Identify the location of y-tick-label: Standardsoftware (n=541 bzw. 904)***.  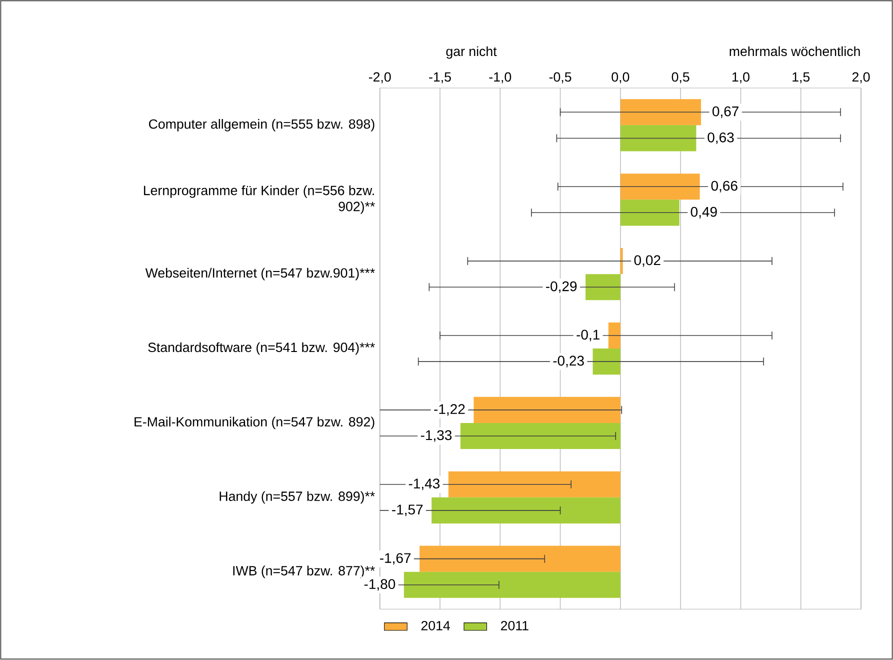
(261, 348).